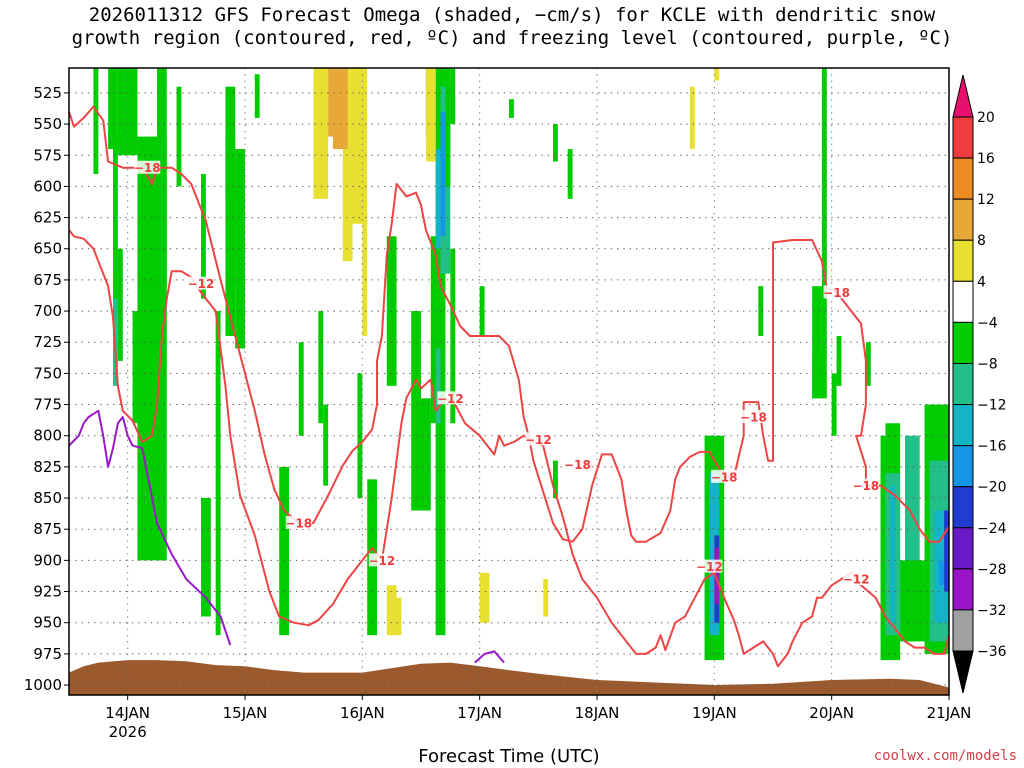 The width and height of the screenshot is (1024, 768). What do you see at coordinates (47, 124) in the screenshot?
I see `y-tick-label-550: 550` at bounding box center [47, 124].